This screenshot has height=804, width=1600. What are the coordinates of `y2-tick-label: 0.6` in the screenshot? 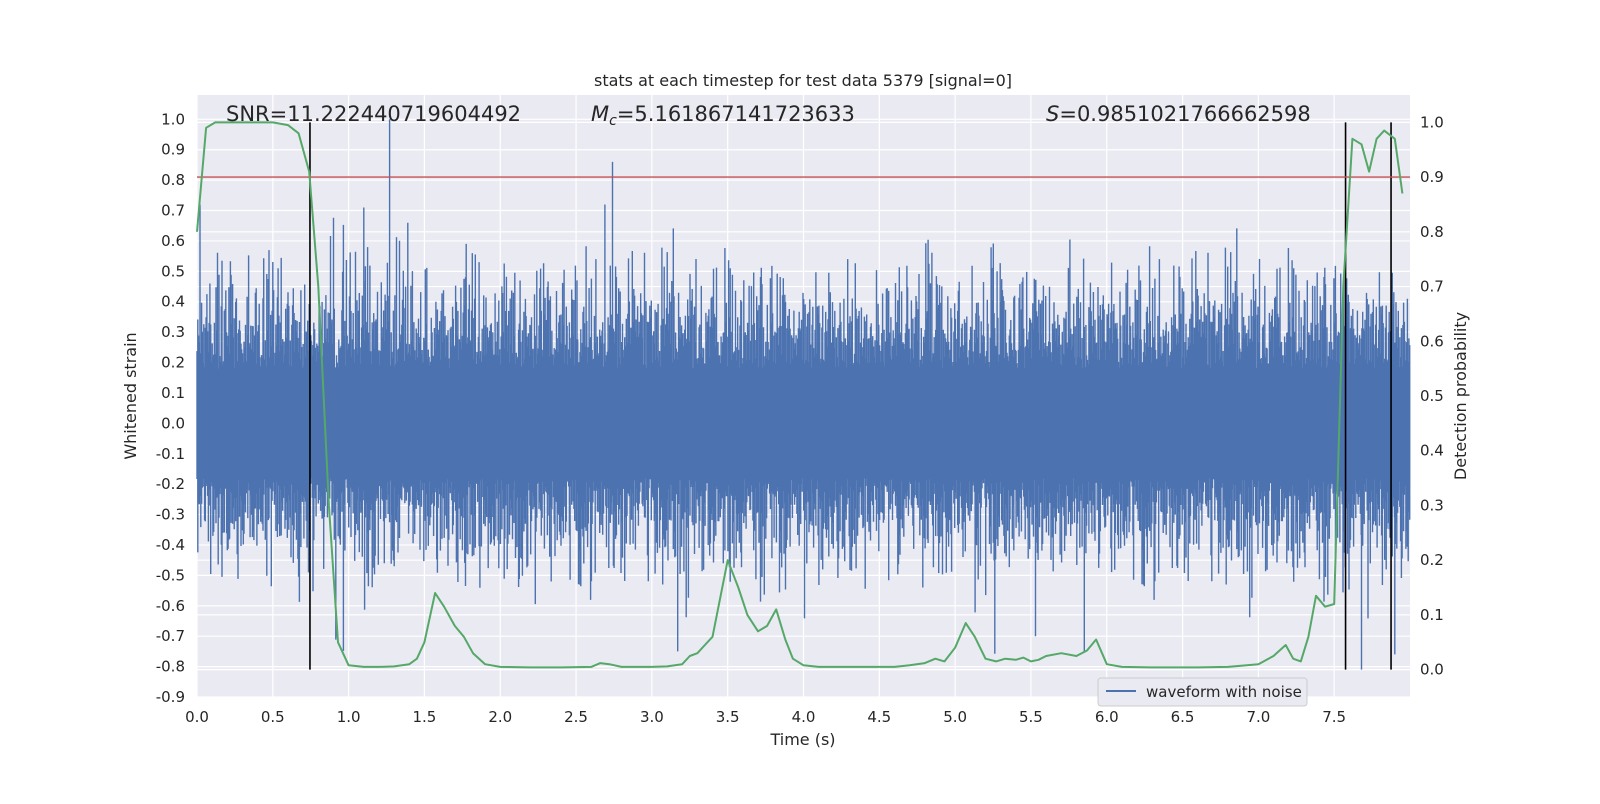 It's located at (1432, 341).